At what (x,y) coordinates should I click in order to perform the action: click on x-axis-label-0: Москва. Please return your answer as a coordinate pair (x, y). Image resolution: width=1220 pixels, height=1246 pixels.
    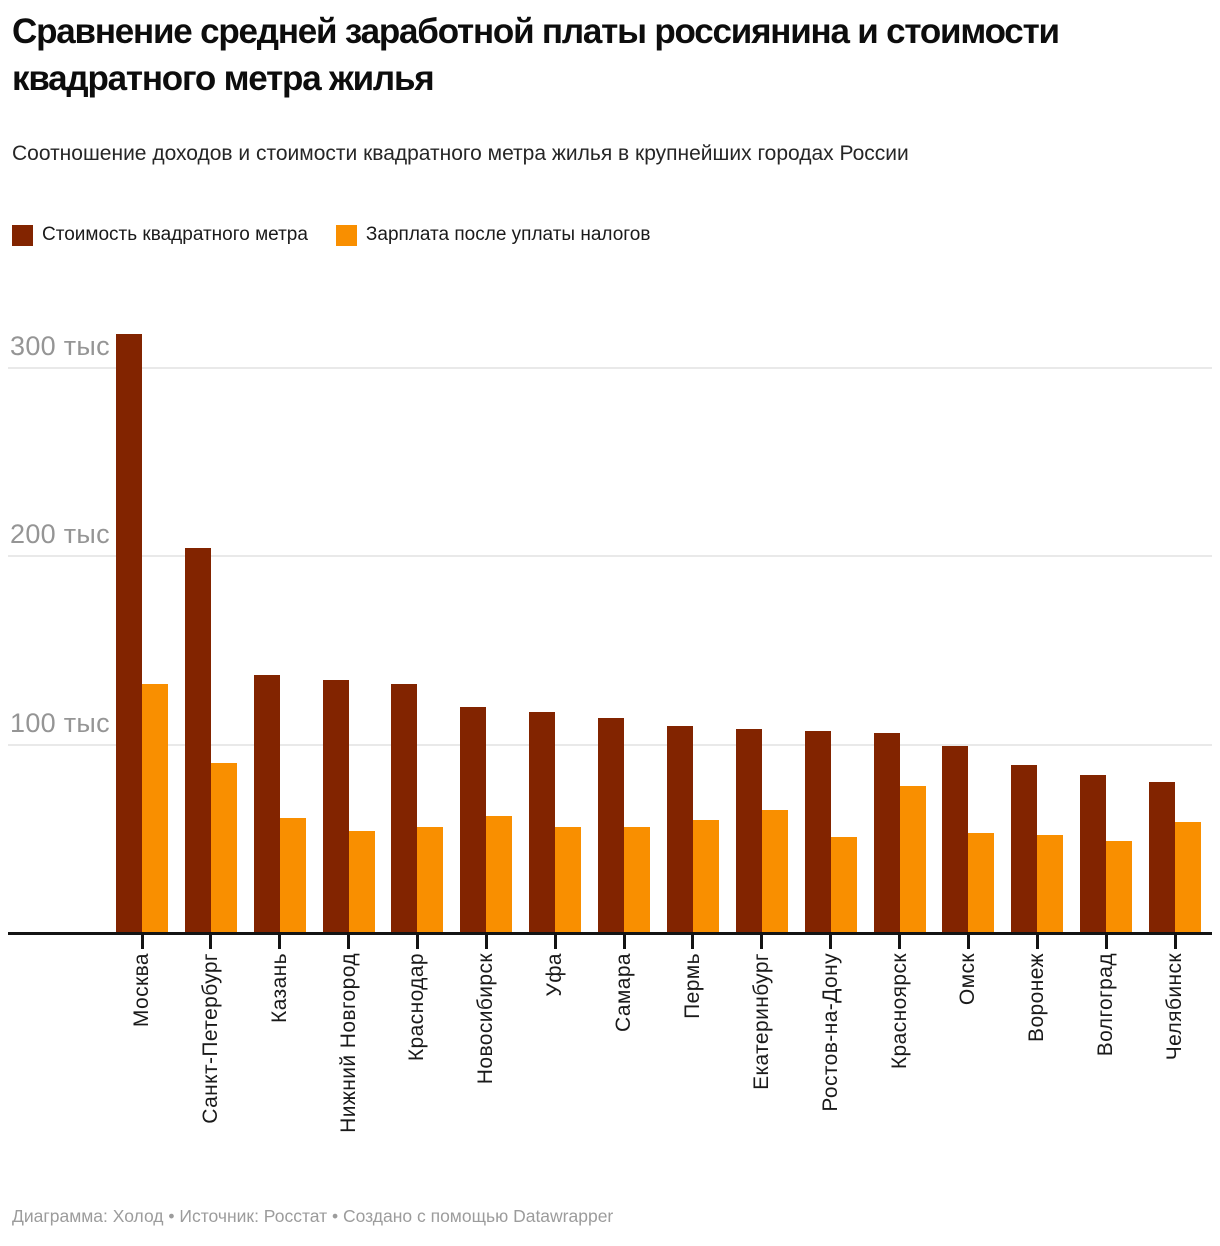
    Looking at the image, I should click on (141, 990).